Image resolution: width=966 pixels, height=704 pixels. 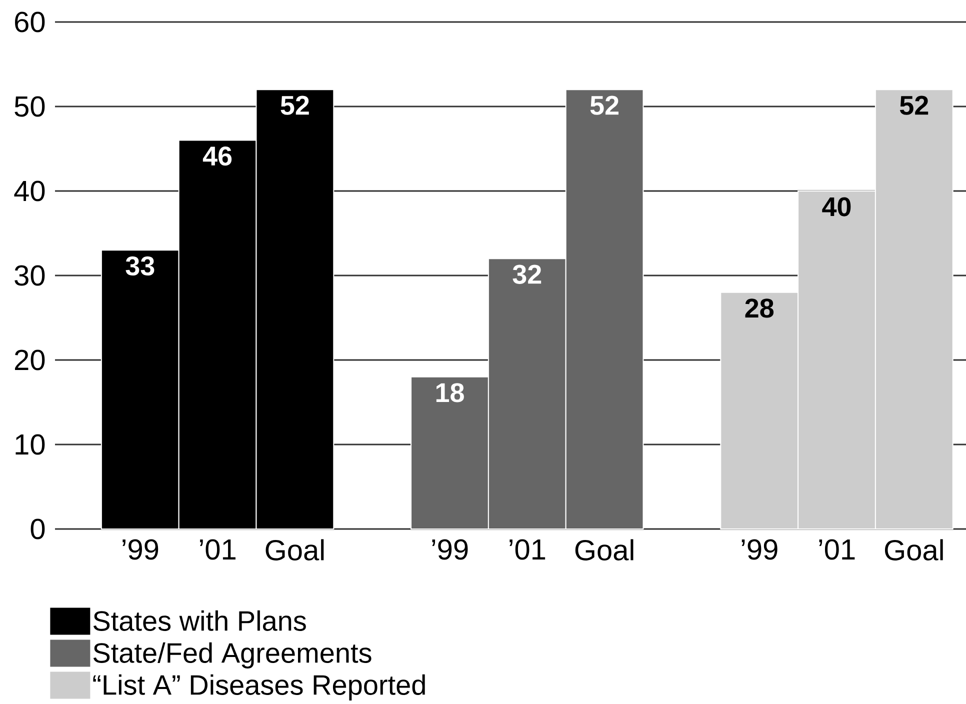 What do you see at coordinates (29, 360) in the screenshot?
I see `y-tick-label: 20` at bounding box center [29, 360].